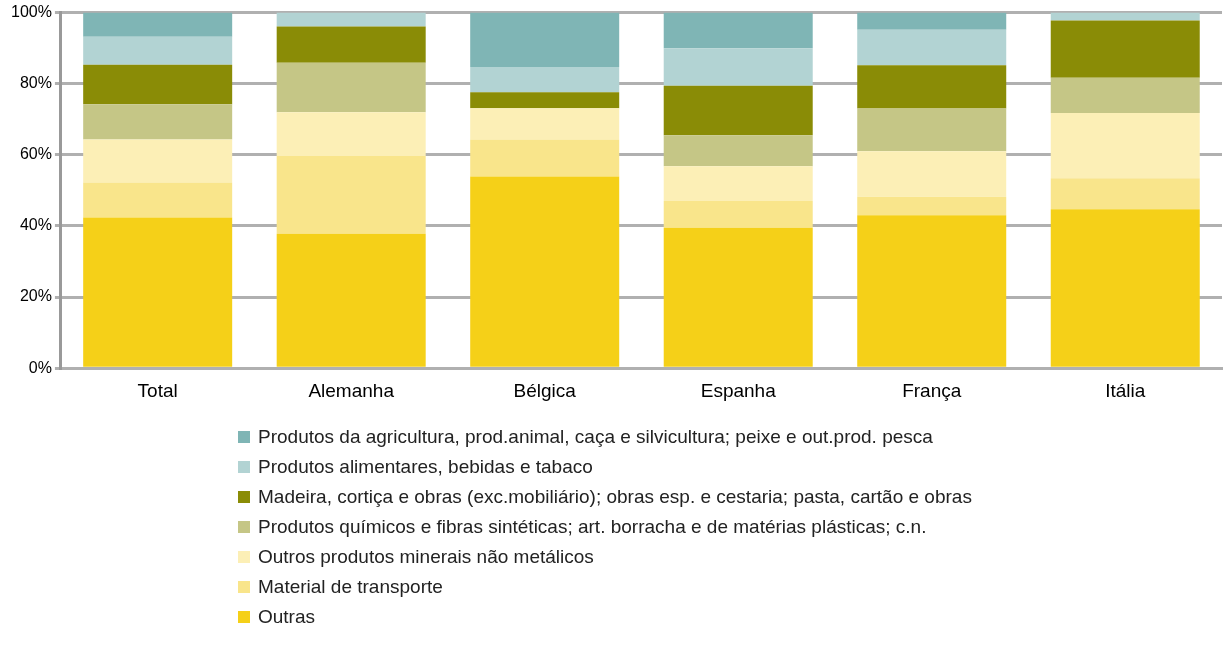  What do you see at coordinates (40, 367) in the screenshot?
I see `y-tick-label: 0%` at bounding box center [40, 367].